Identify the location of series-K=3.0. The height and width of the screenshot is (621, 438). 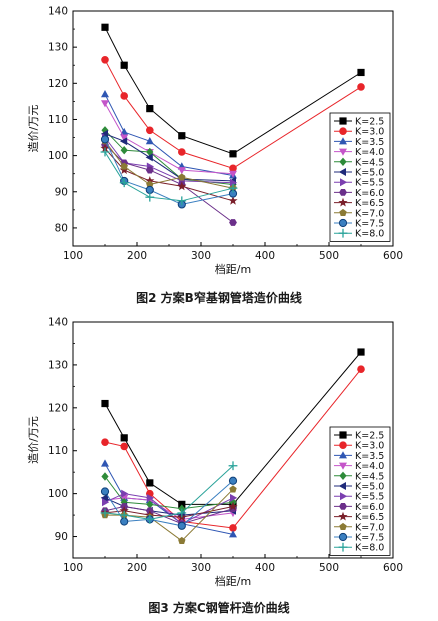
(233, 114).